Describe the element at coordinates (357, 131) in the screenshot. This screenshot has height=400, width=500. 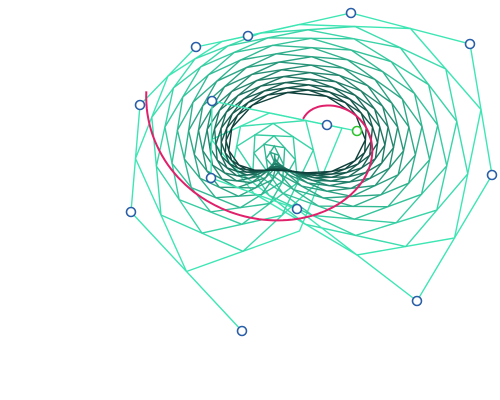
I see `selected-control-point` at that location.